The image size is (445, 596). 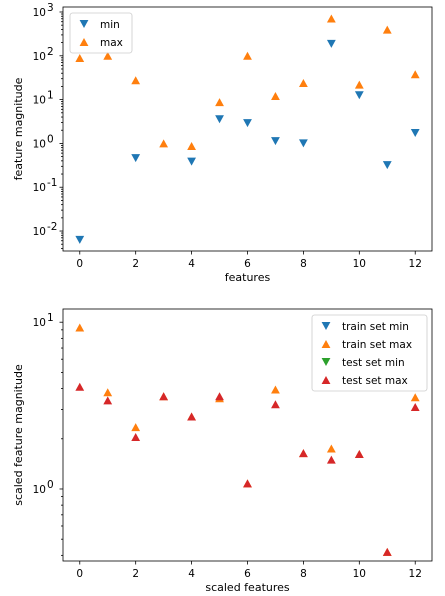 What do you see at coordinates (373, 363) in the screenshot?
I see `legend-entry: test set min` at bounding box center [373, 363].